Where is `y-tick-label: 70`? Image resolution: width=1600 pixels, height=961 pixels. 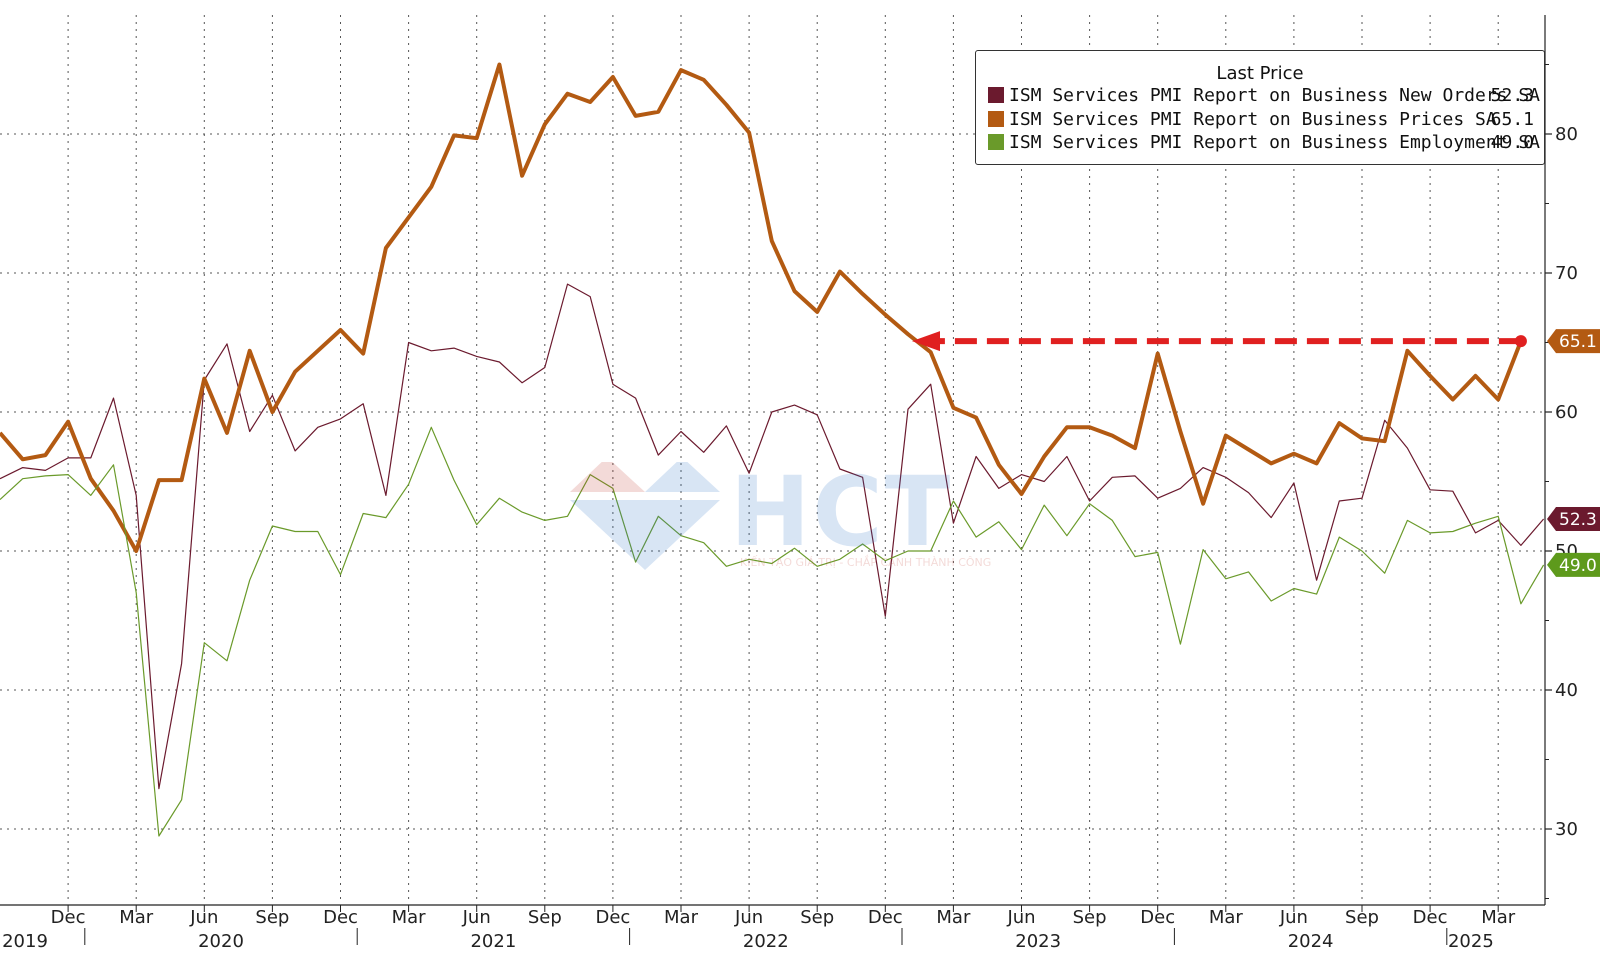
y-tick-label: 70 is located at coordinates (1566, 273).